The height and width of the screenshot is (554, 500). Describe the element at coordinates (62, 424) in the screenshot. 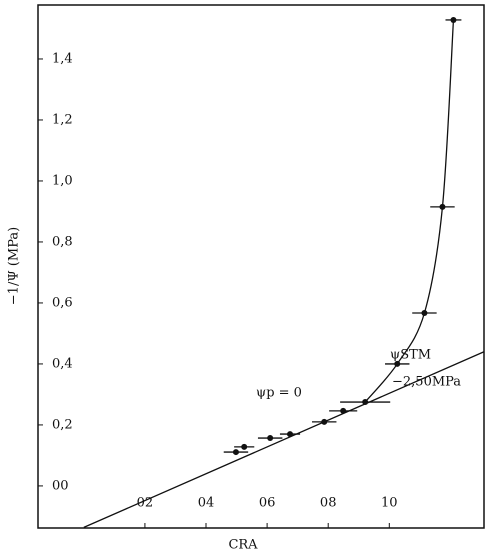

I see `y-tick-label: 0,2` at that location.